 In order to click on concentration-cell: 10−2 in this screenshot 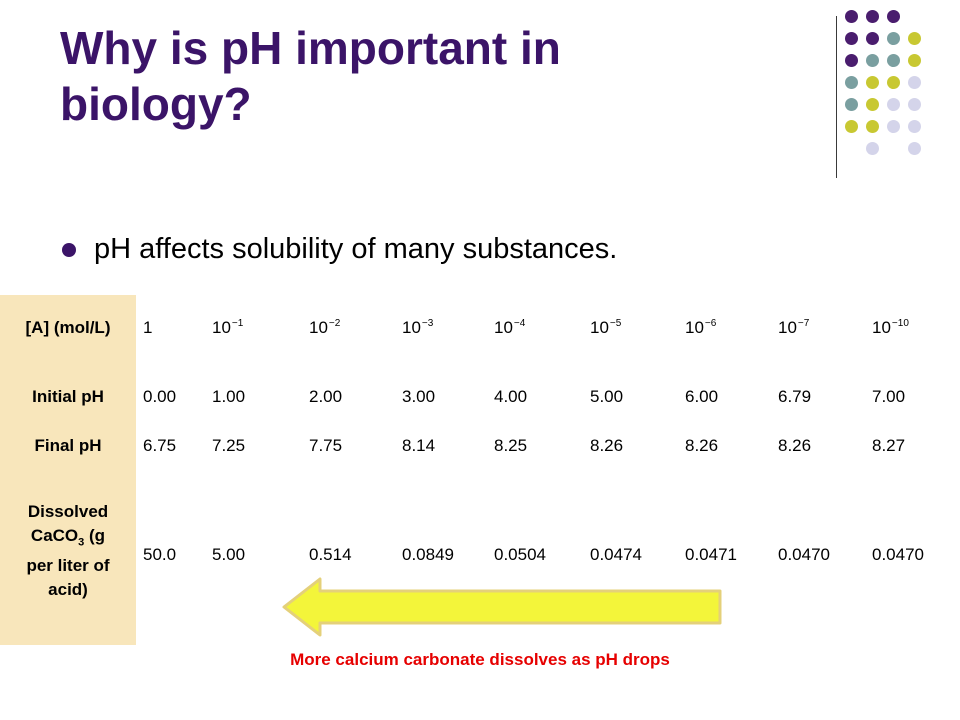, I will do `click(324, 328)`.